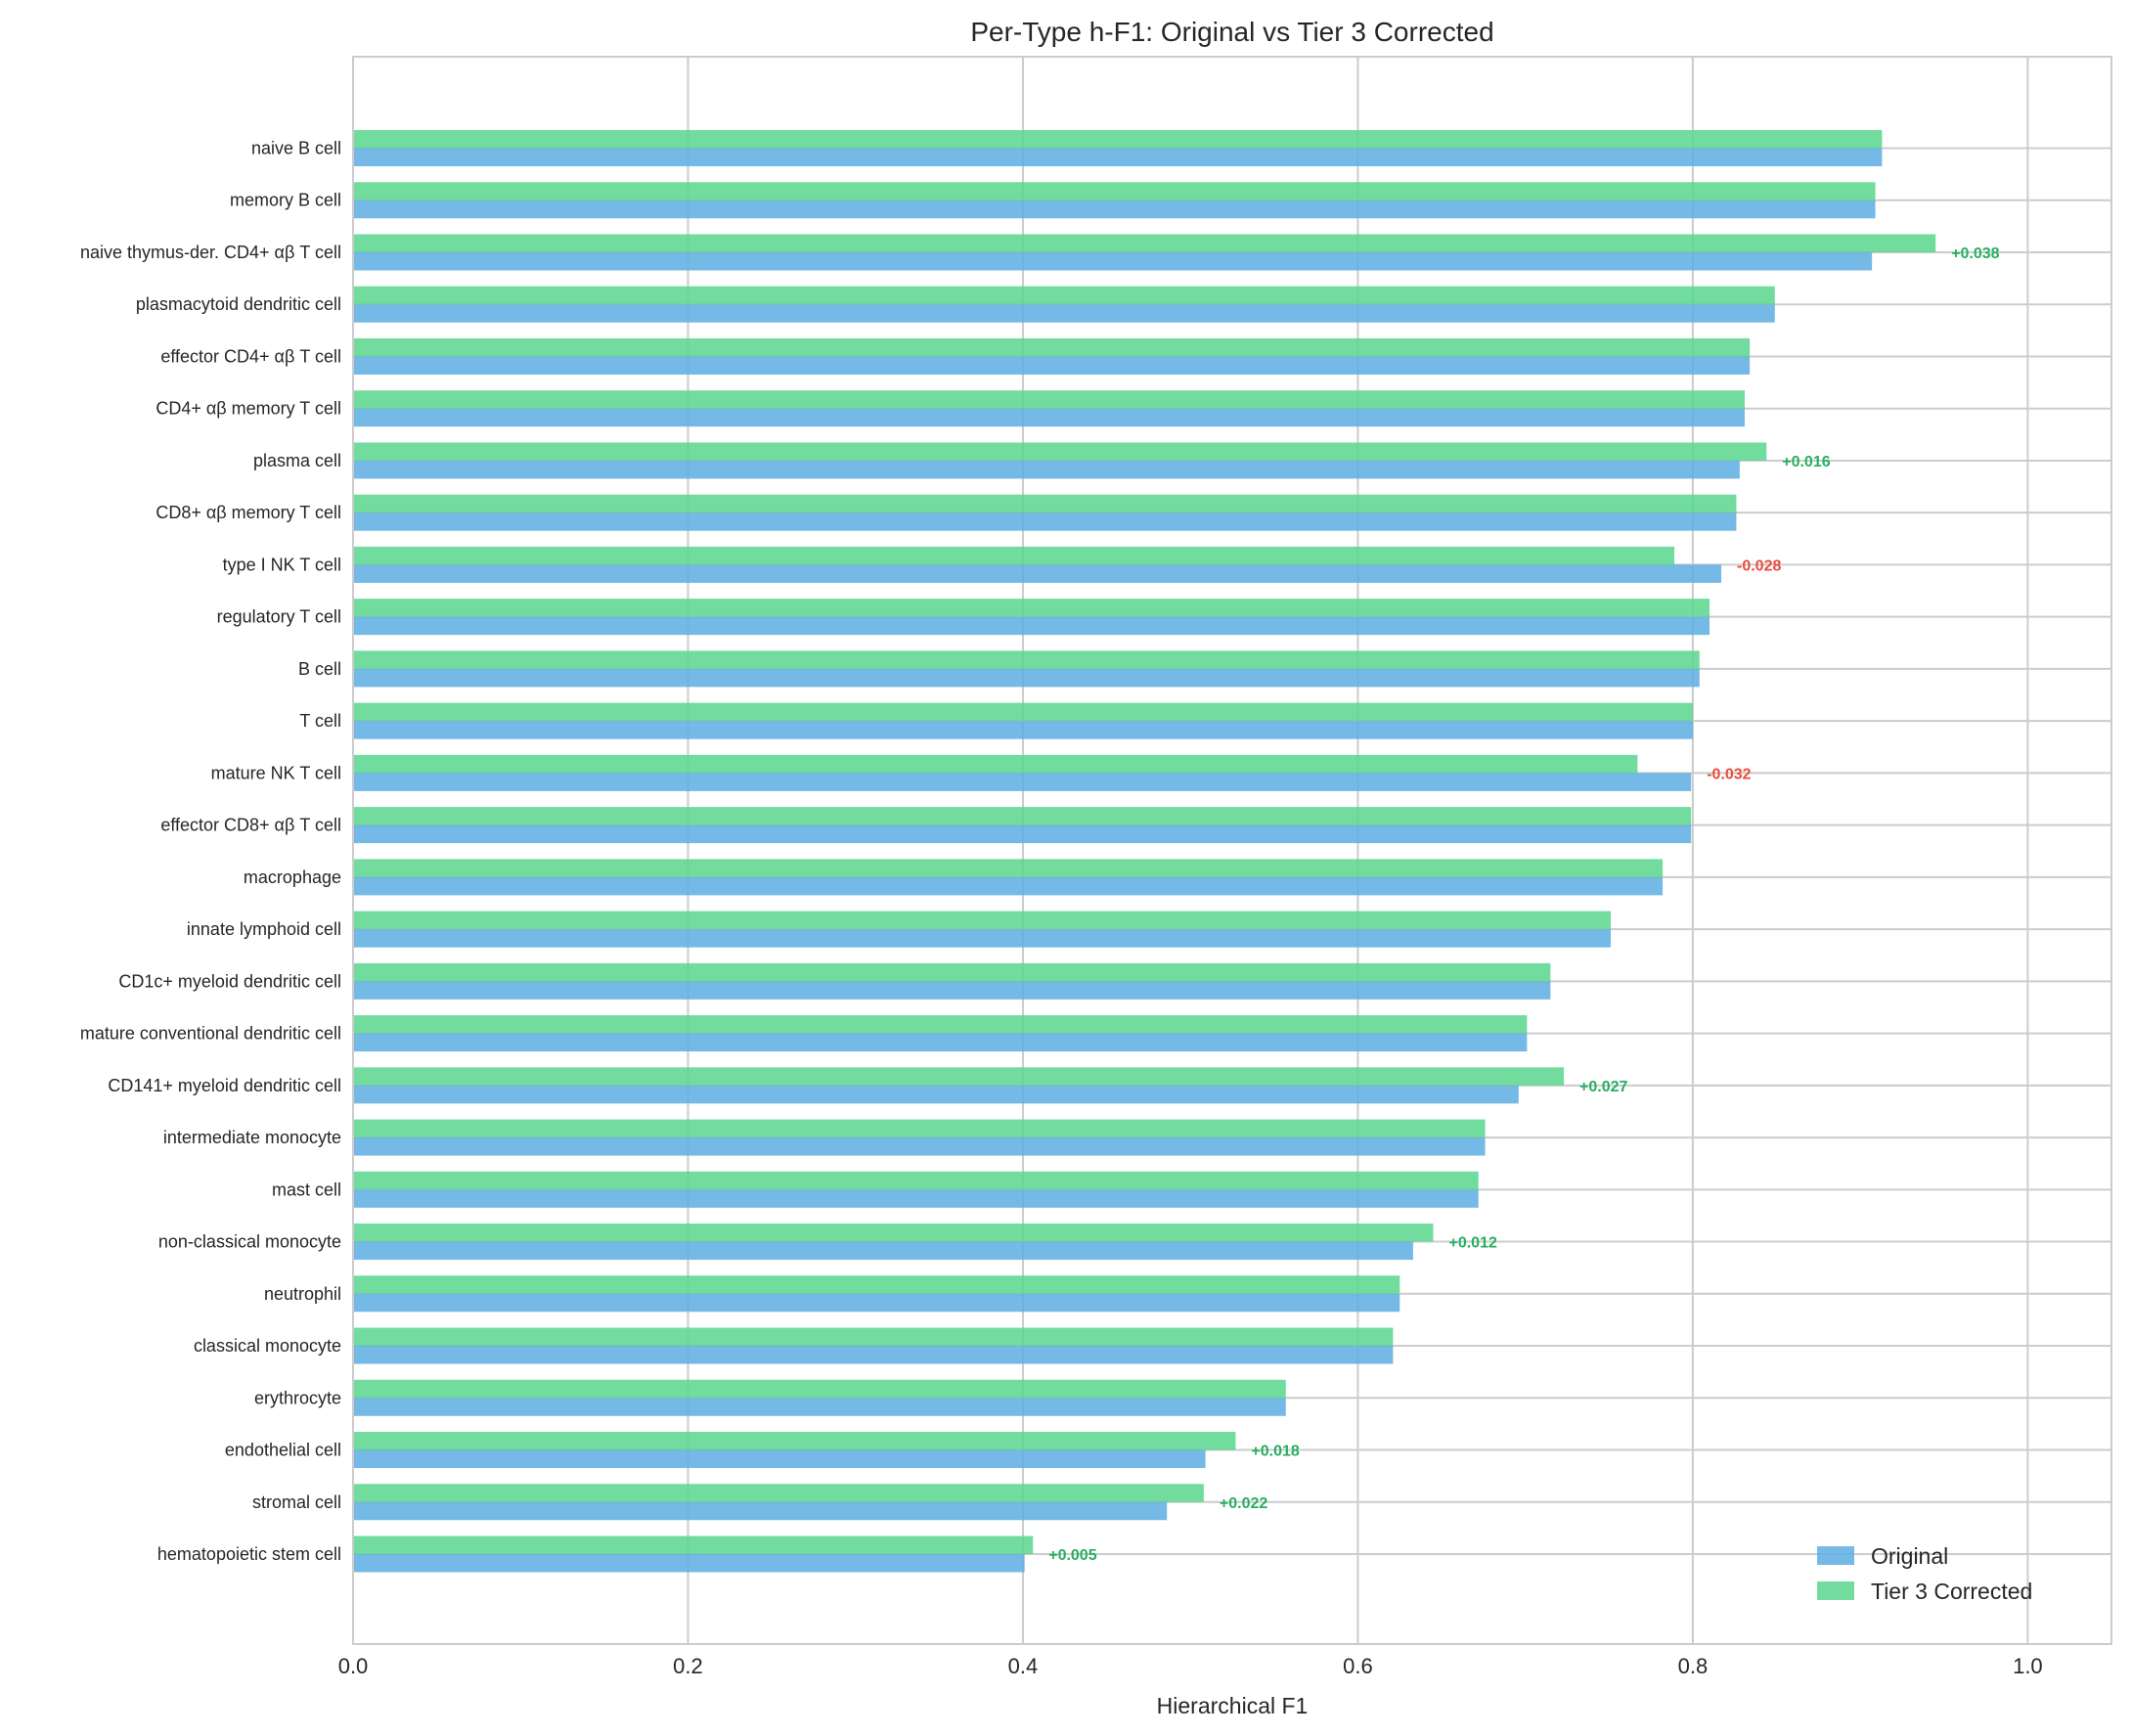  I want to click on y-tick-label: plasmacytoid dendritic cell, so click(238, 304).